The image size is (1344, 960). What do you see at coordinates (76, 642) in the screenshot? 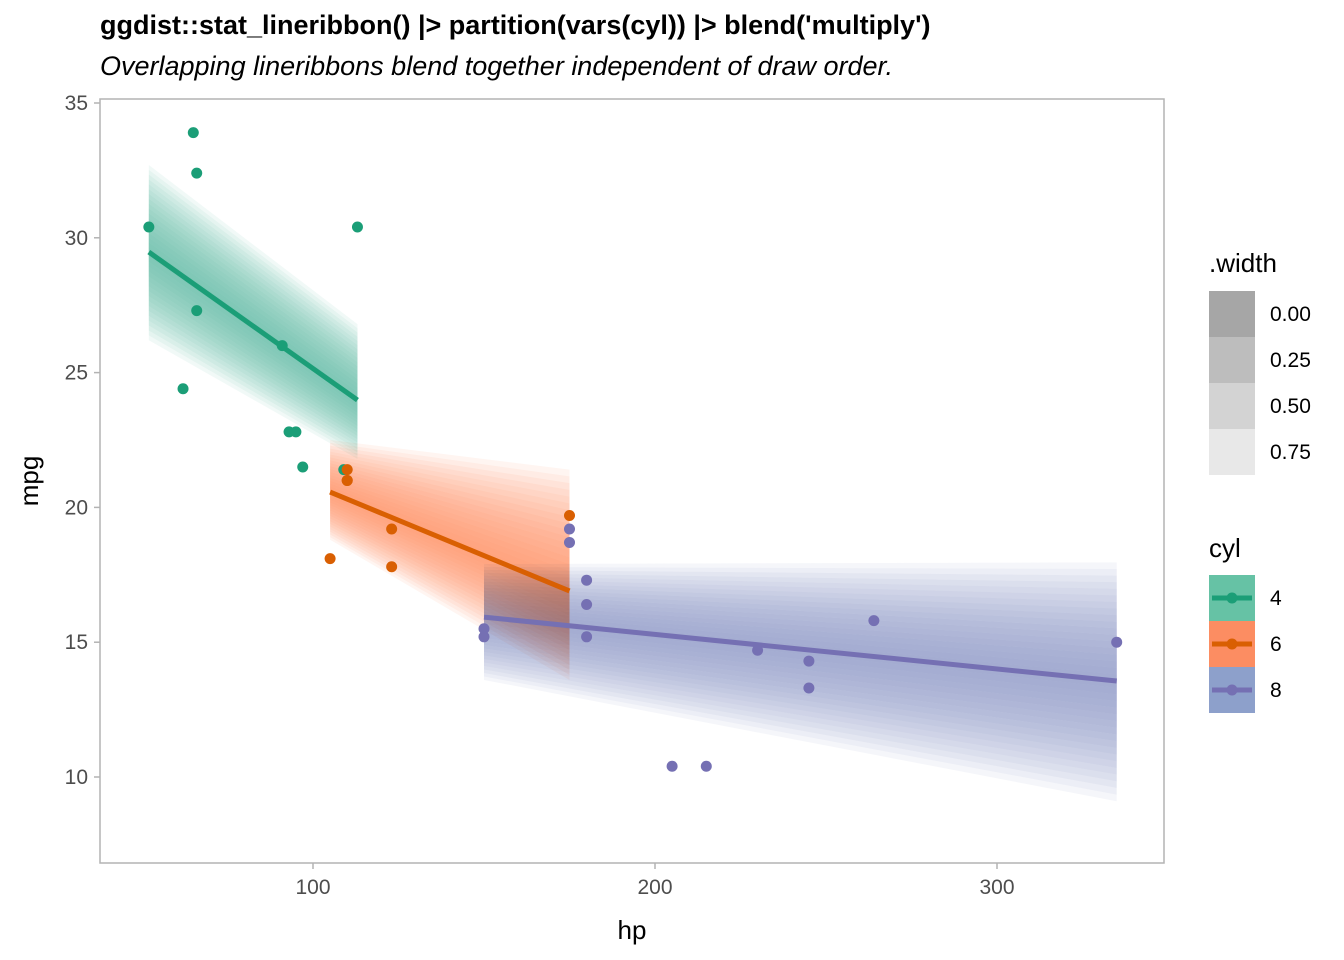
I see `y-tick-label: 15` at bounding box center [76, 642].